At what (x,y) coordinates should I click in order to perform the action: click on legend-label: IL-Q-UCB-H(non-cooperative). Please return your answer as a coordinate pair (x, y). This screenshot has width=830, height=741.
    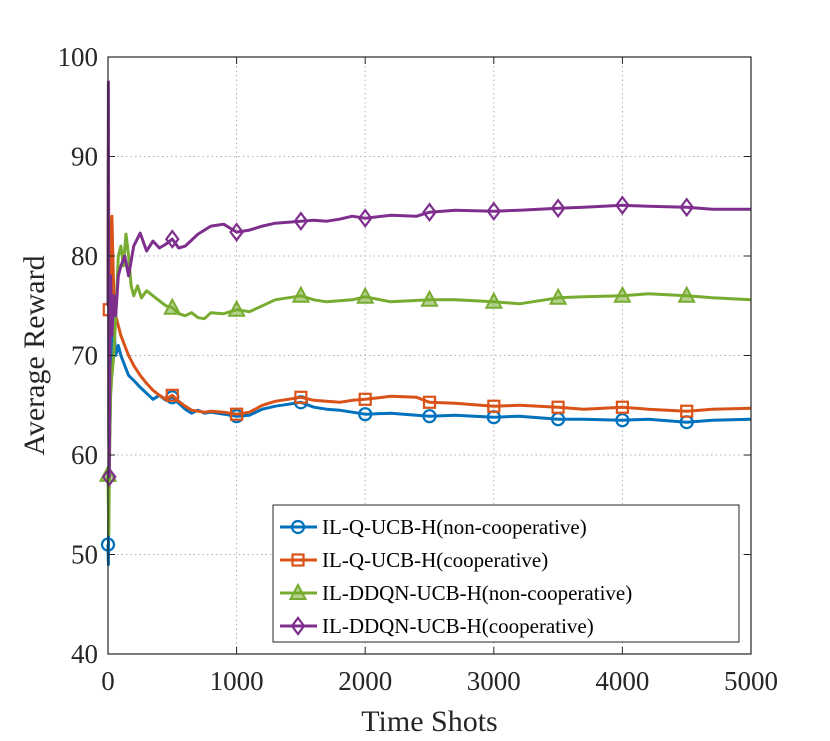
    Looking at the image, I should click on (454, 527).